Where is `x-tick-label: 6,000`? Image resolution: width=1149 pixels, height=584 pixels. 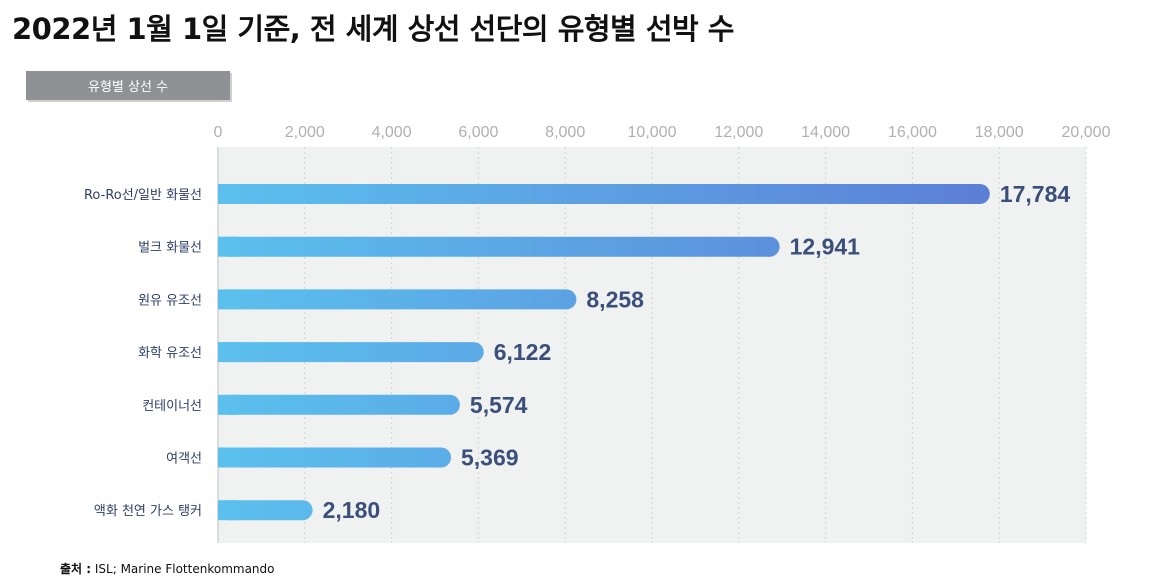
x-tick-label: 6,000 is located at coordinates (478, 132).